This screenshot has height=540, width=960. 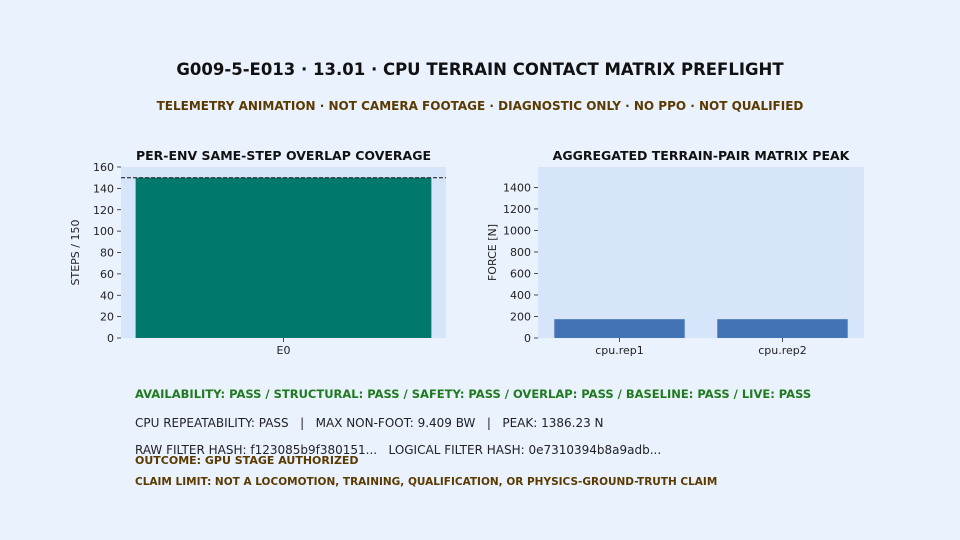 I want to click on y-tick-label: 120, so click(x=103, y=210).